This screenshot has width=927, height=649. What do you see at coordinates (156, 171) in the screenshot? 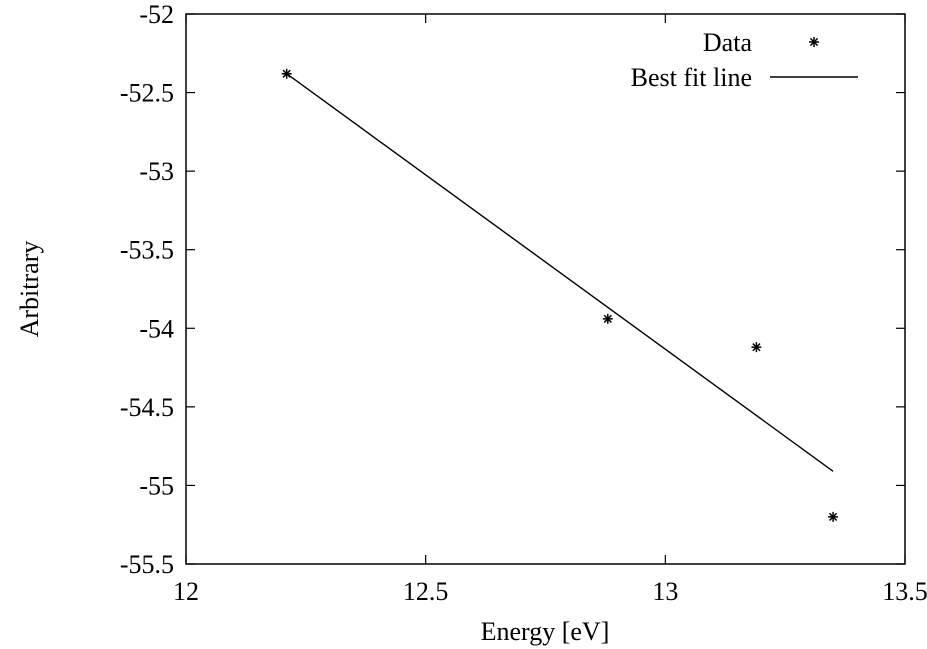
I see `y-tick-label: -53` at bounding box center [156, 171].